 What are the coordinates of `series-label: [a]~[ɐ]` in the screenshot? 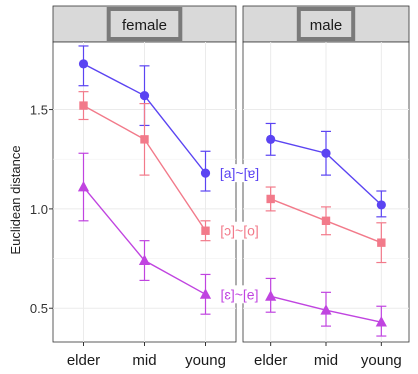 It's located at (239, 173).